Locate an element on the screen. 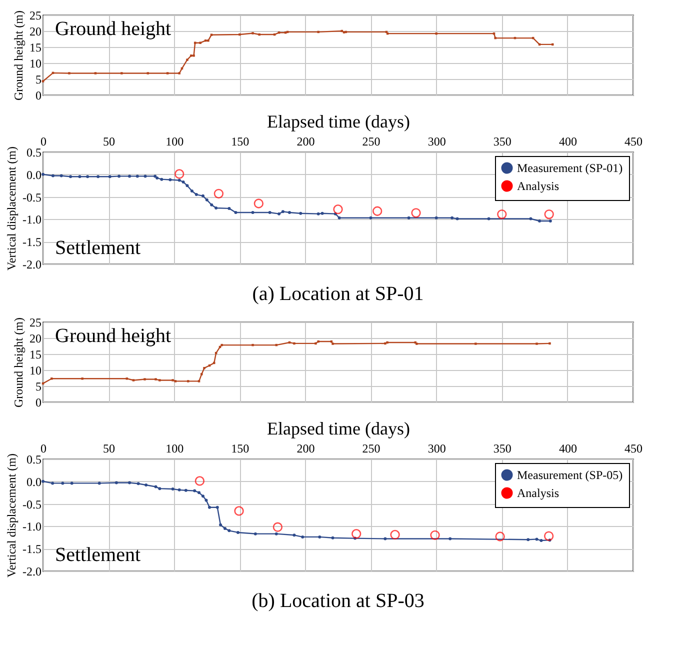 Image resolution: width=693 pixels, height=663 pixels. text: (b) Location at SP-03 is located at coordinates (338, 601).